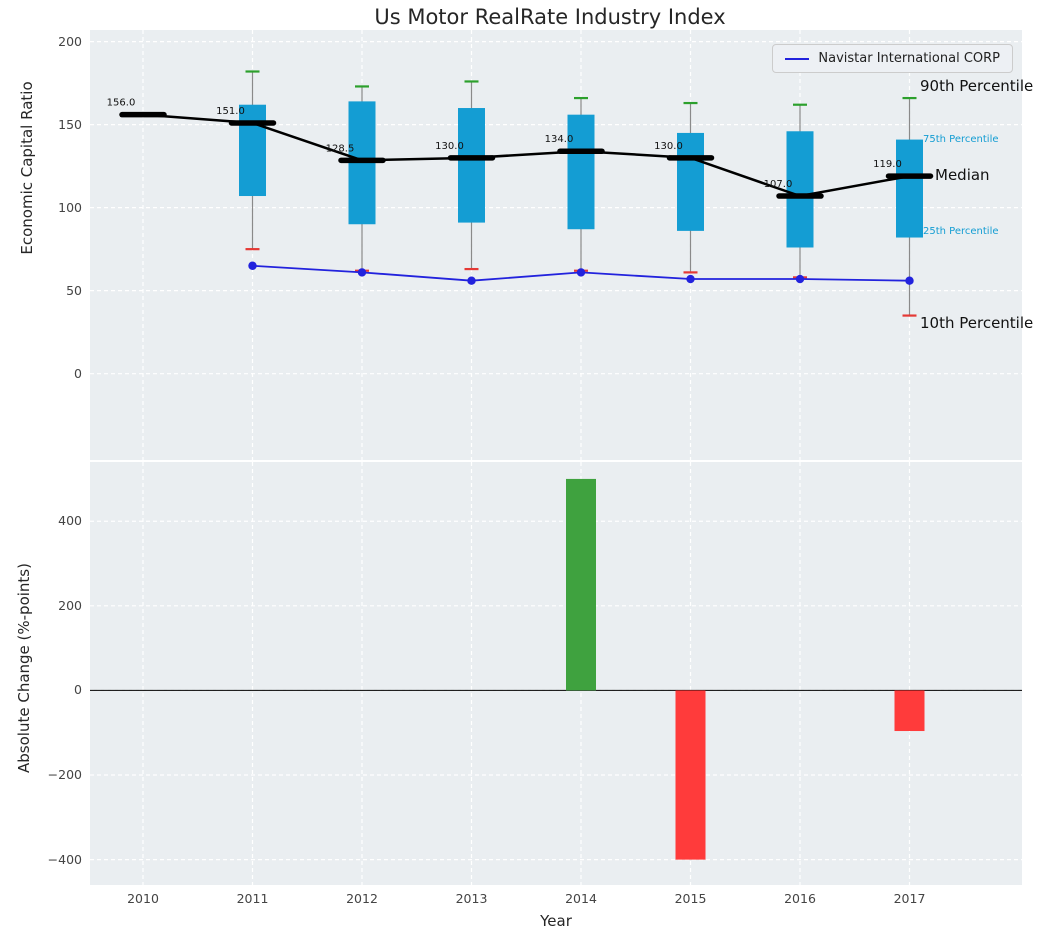 Image resolution: width=1057 pixels, height=942 pixels. What do you see at coordinates (121, 103) in the screenshot?
I see `median-value-label: 156.0` at bounding box center [121, 103].